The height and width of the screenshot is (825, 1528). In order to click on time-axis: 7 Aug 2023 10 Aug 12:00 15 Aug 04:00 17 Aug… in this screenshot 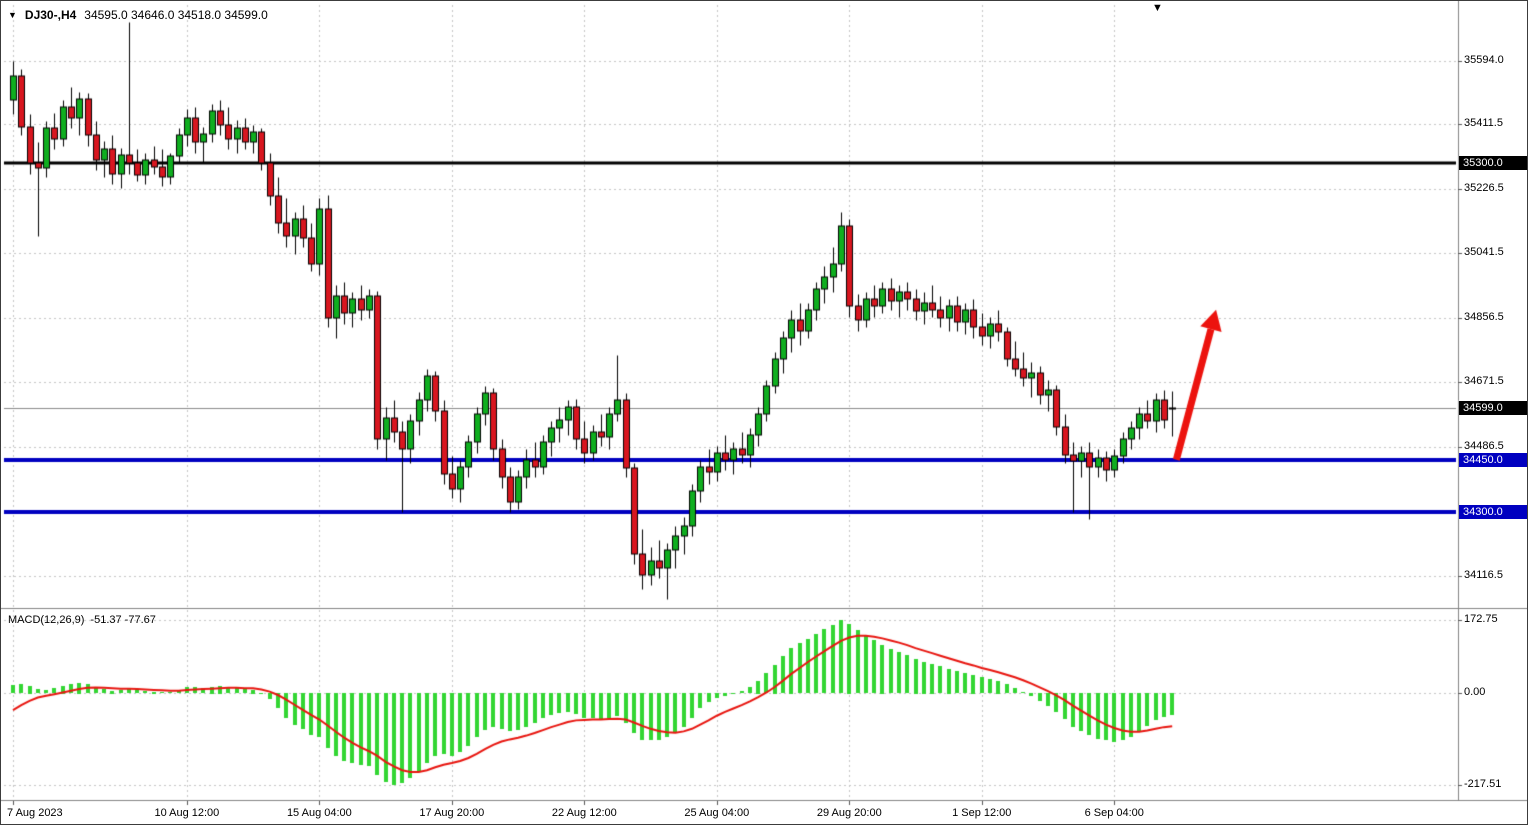, I will do `click(764, 812)`.